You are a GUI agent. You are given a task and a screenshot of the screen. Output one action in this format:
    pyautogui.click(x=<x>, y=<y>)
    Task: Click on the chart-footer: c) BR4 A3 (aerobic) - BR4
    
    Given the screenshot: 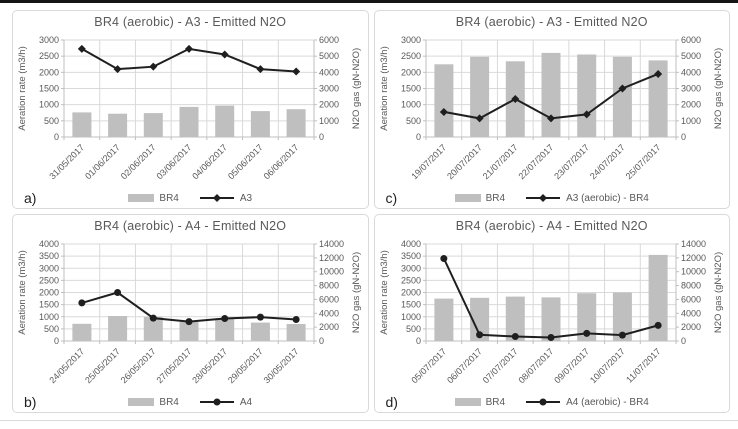 What is the action you would take?
    pyautogui.click(x=552, y=198)
    